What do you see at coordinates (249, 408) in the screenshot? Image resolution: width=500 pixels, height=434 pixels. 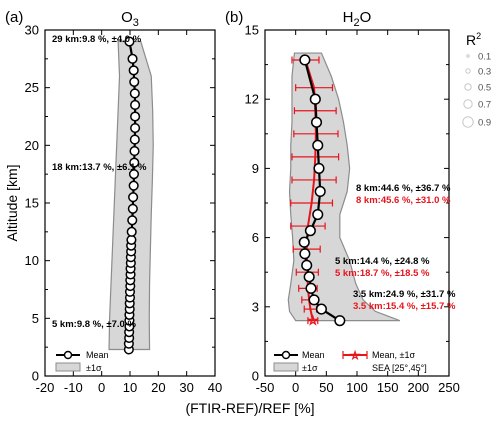 I see `x-axis-title: (FTIR-REF)/REF [%]` at bounding box center [249, 408].